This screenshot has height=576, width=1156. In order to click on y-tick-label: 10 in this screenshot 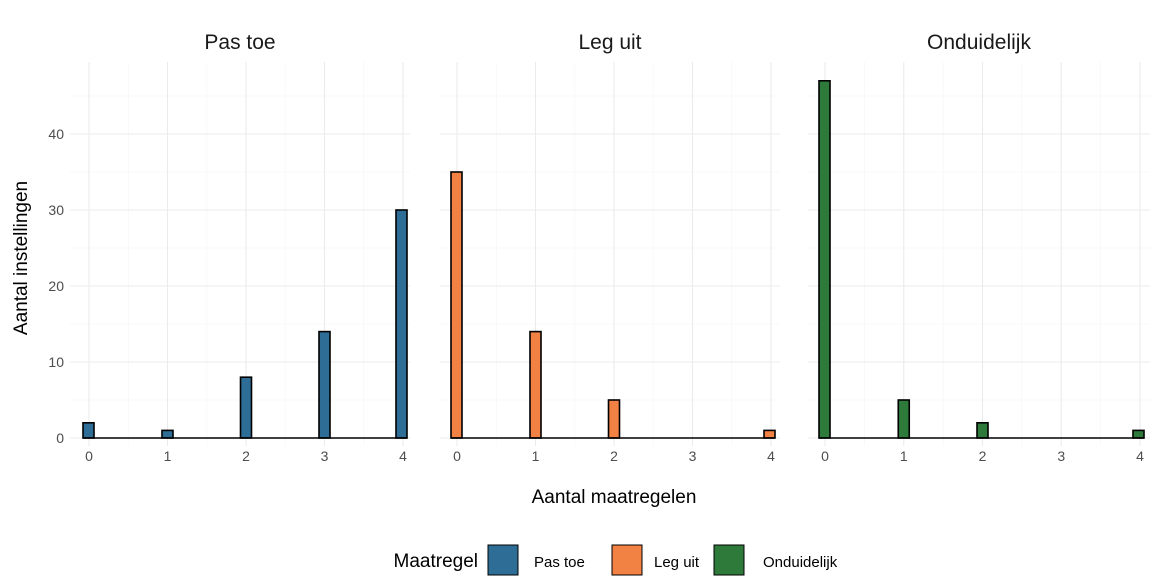, I will do `click(56, 362)`.